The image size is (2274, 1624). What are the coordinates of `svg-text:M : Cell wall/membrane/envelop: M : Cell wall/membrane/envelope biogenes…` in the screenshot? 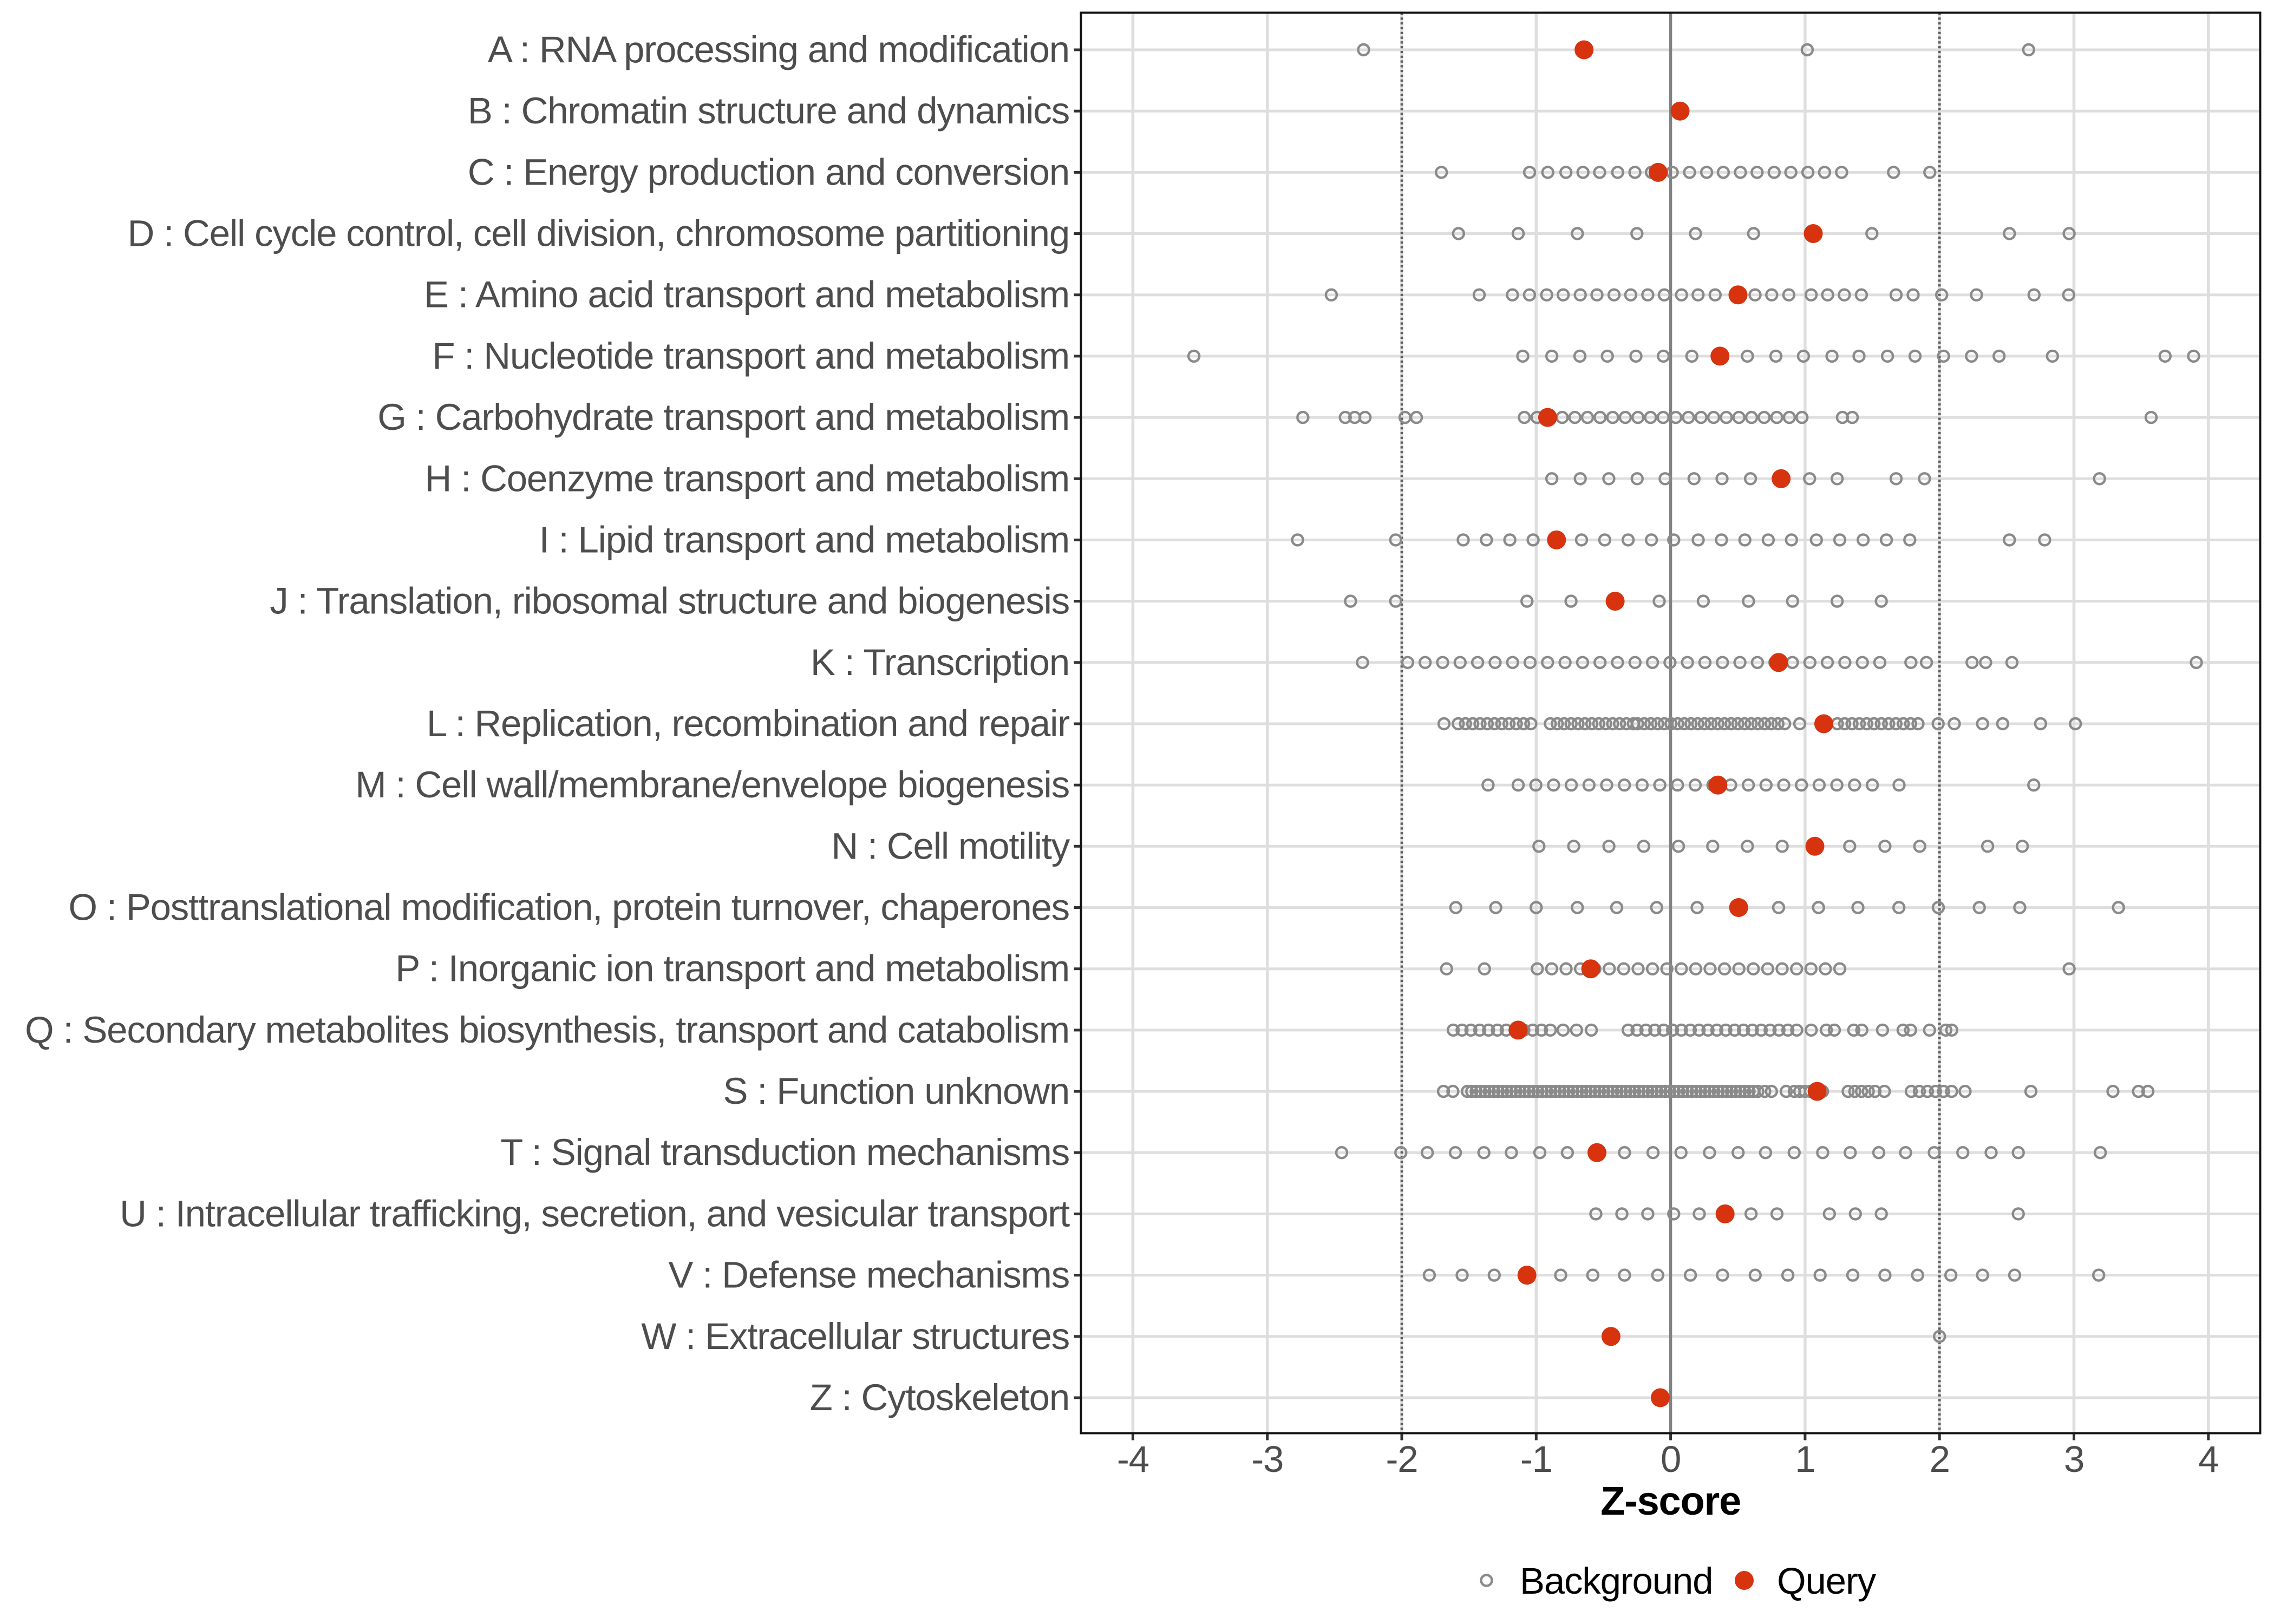 It's located at (712, 785).